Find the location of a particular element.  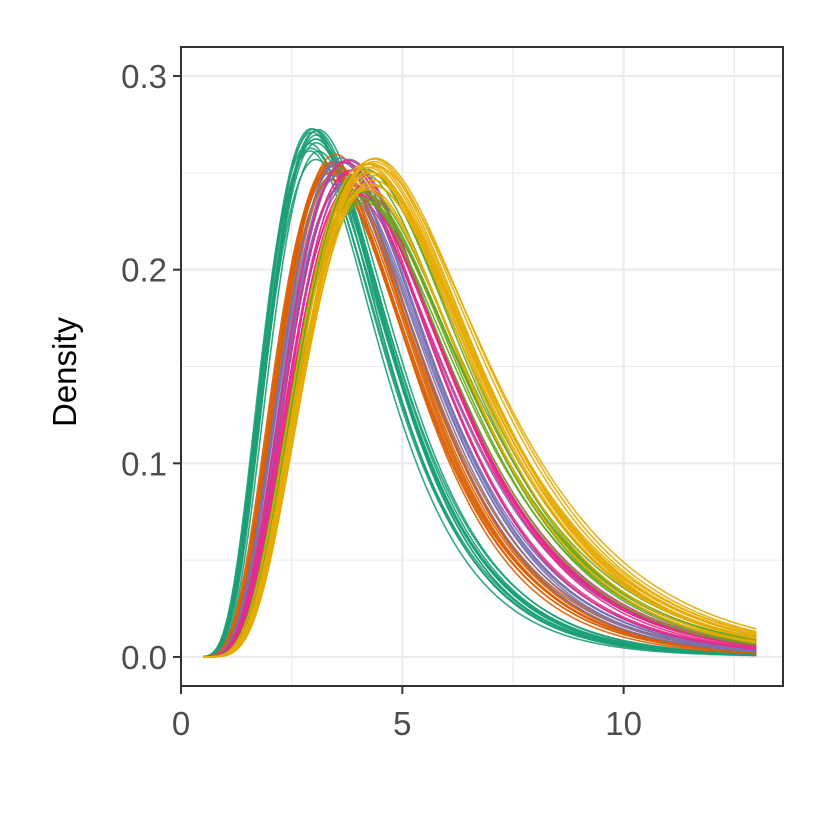

x-tick-label: 10 is located at coordinates (623, 723).